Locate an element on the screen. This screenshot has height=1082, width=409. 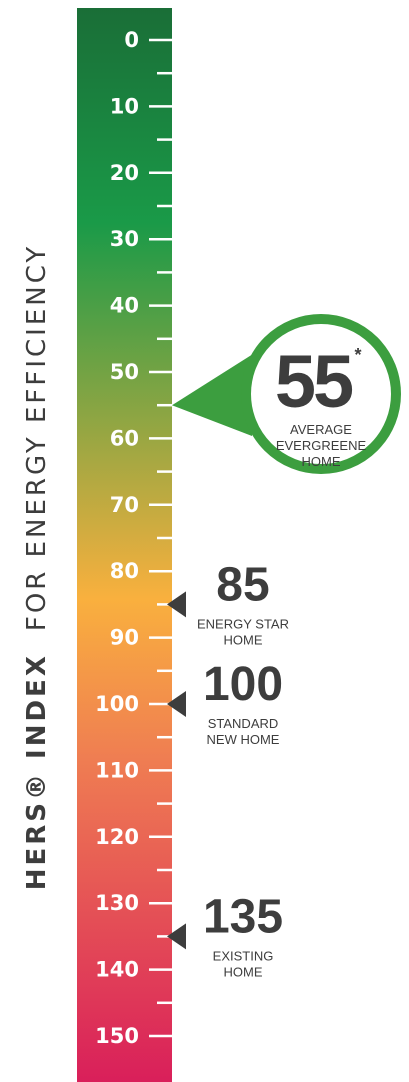
tick-label: 140 is located at coordinates (117, 970).